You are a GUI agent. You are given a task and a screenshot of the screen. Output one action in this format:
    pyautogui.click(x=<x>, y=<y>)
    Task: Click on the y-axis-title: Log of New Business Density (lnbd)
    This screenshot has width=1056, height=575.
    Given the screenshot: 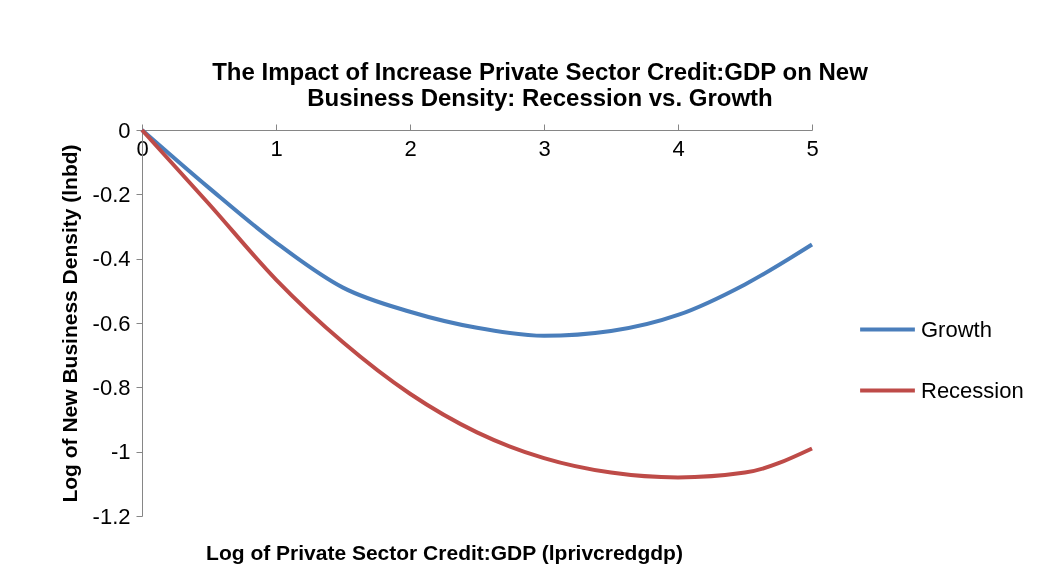 What is the action you would take?
    pyautogui.click(x=69, y=323)
    